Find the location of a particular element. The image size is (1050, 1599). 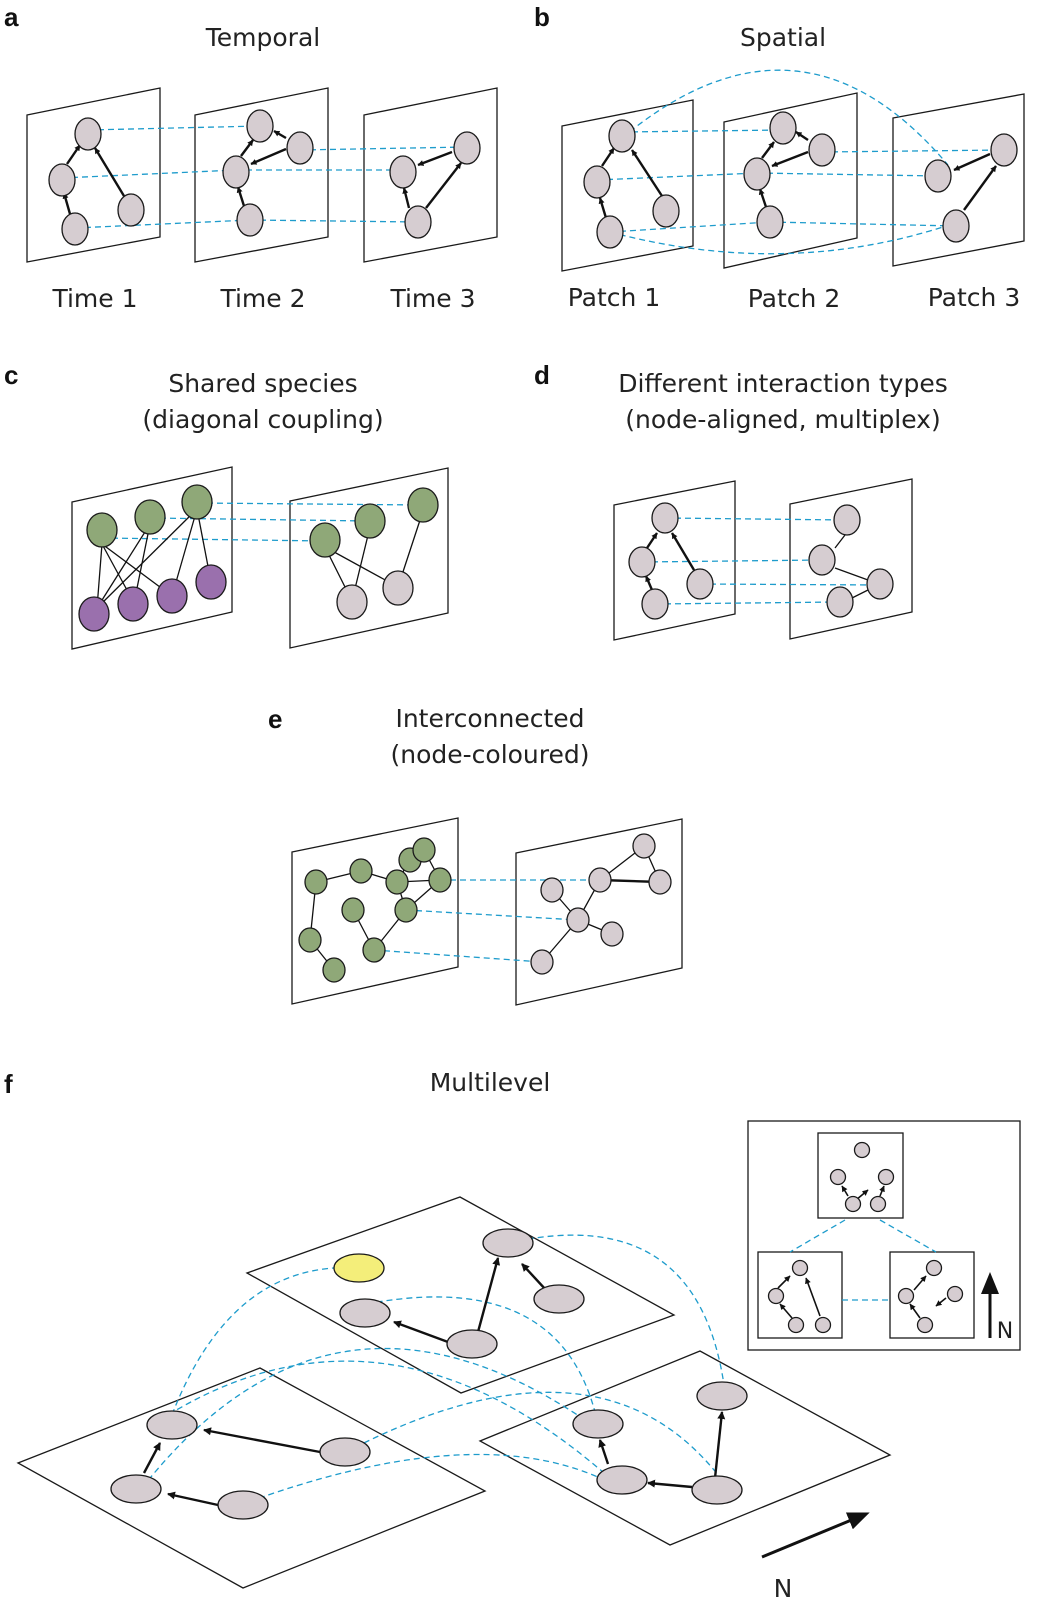

panel-subtitle: (diagonal coupling) is located at coordinates (262, 419).